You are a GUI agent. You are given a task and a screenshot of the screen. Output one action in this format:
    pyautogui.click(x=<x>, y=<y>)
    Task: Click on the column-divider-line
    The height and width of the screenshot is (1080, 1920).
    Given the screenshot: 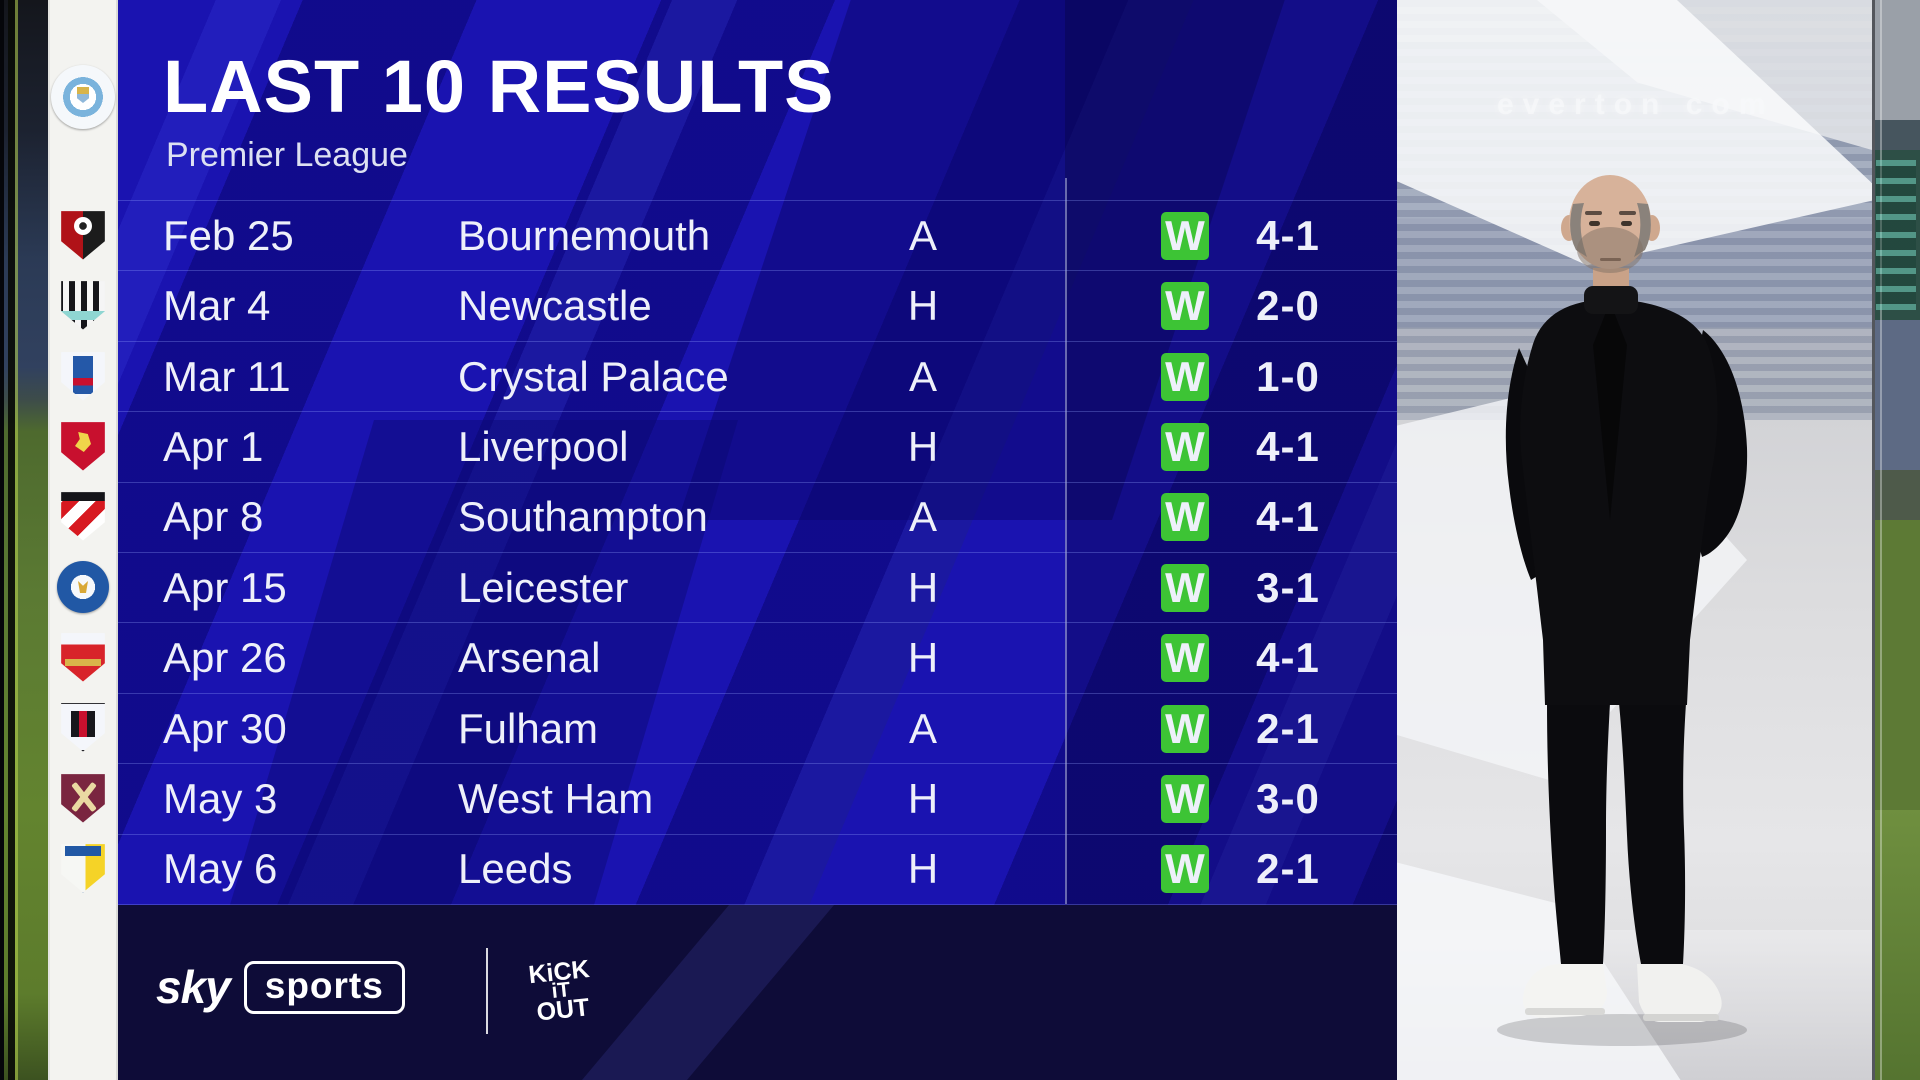 What is the action you would take?
    pyautogui.click(x=1066, y=541)
    